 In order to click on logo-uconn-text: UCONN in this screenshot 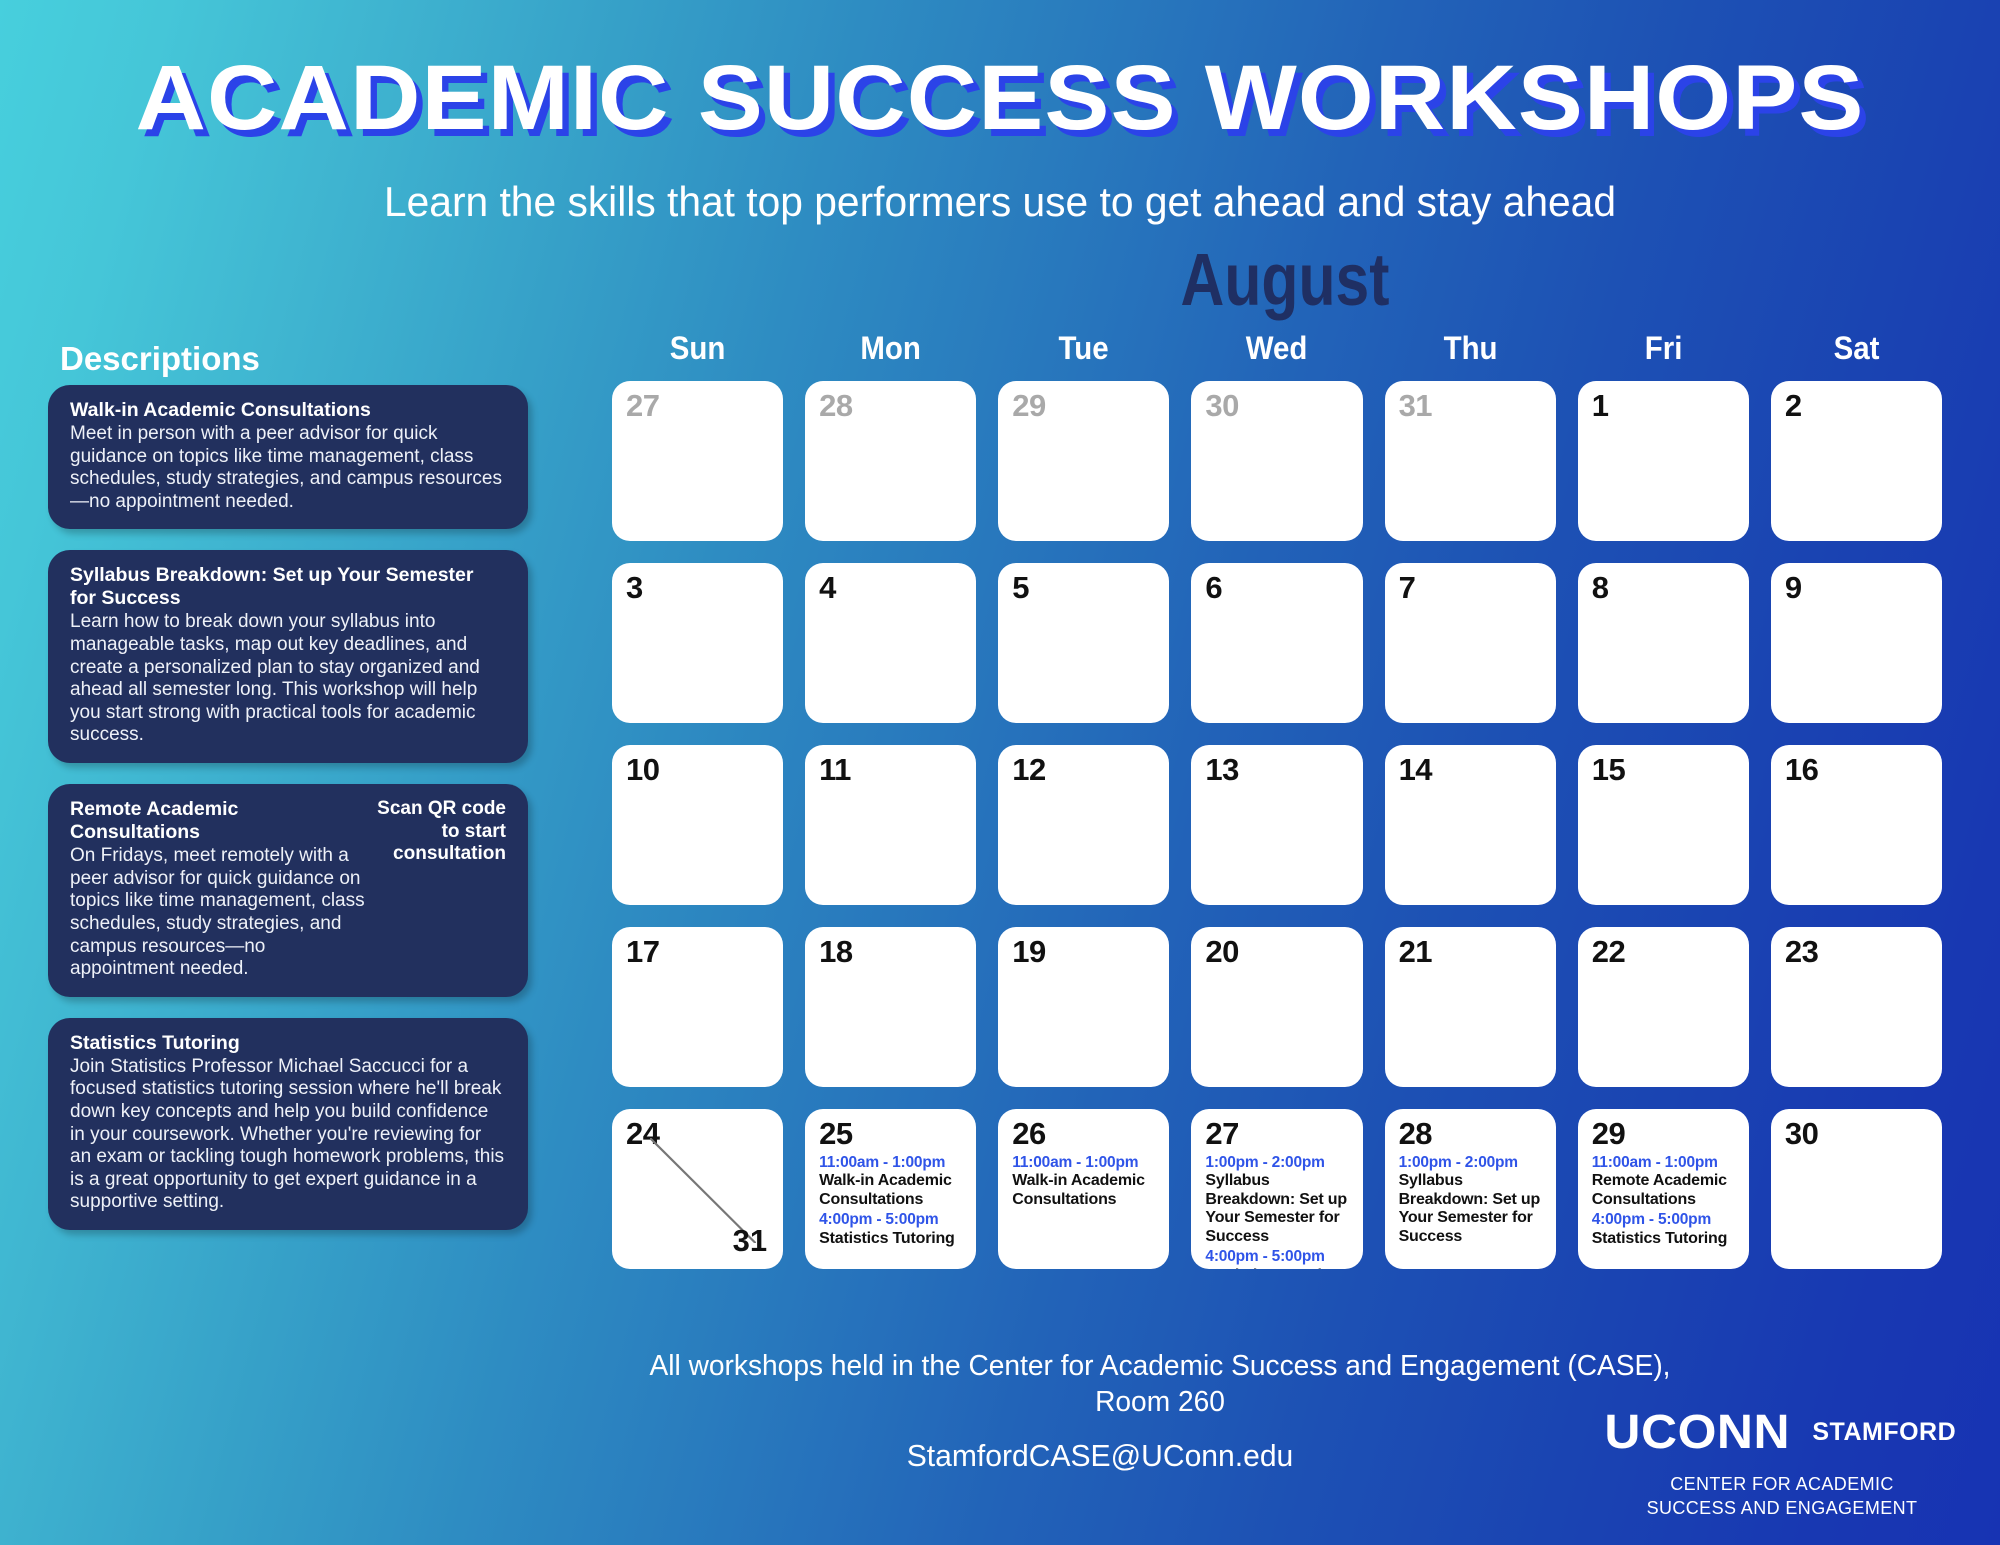, I will do `click(1697, 1432)`.